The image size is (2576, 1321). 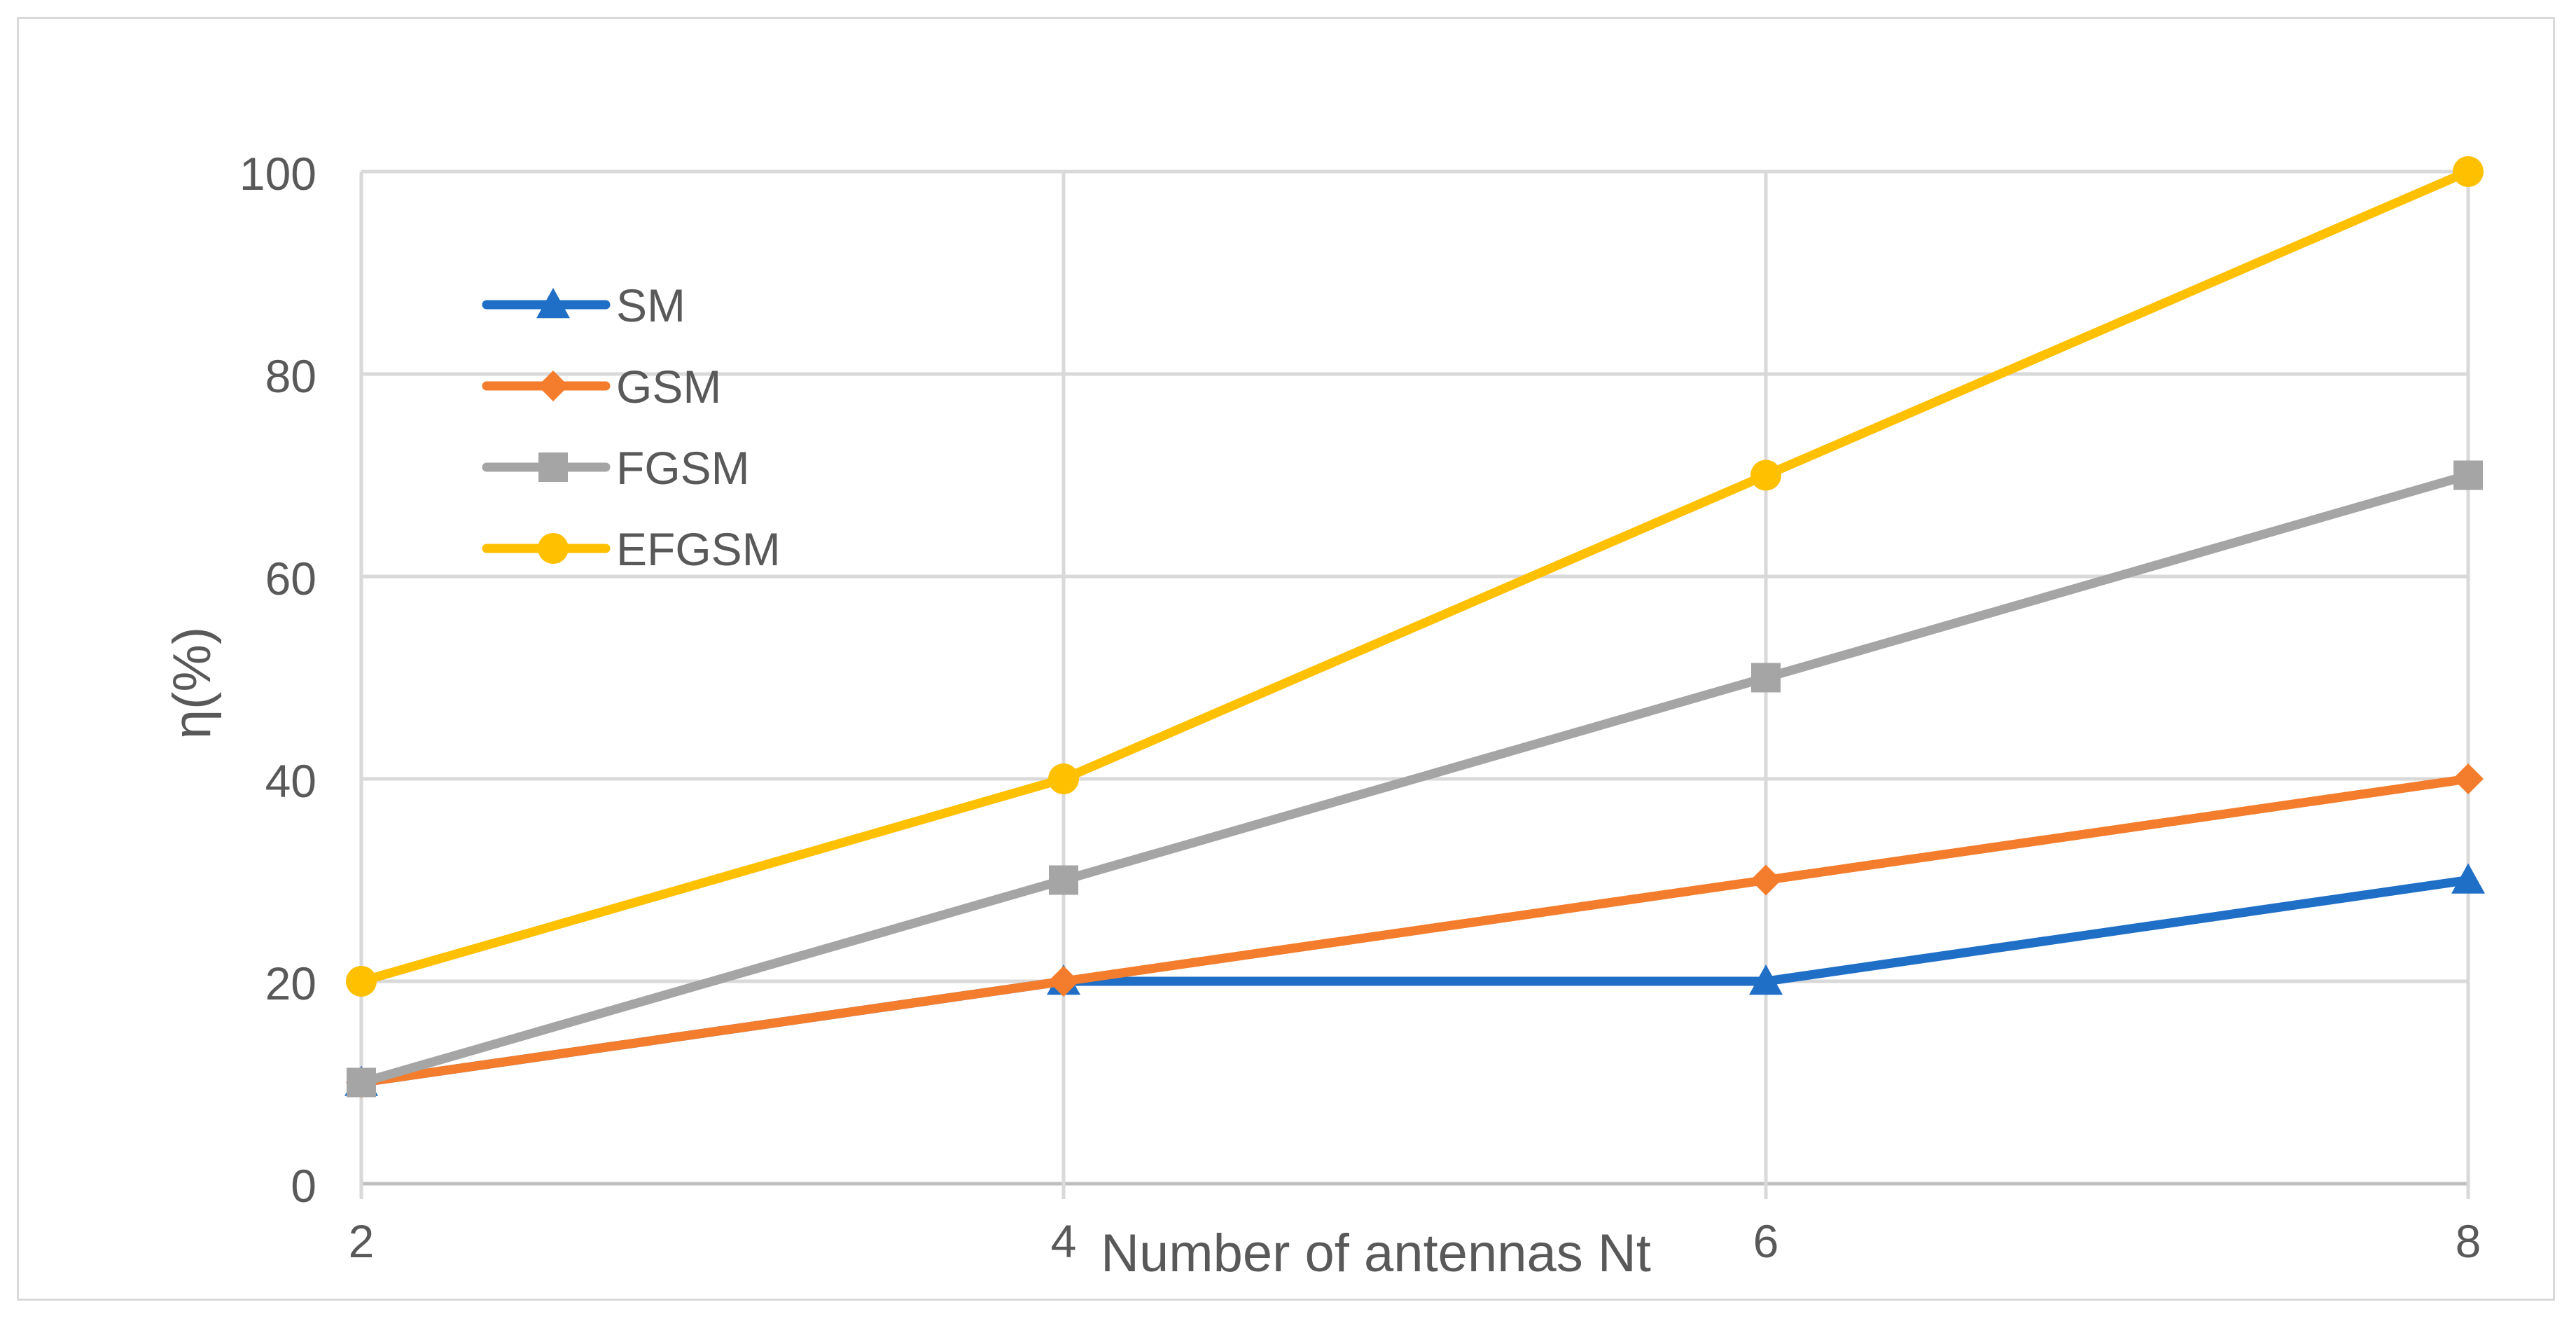 I want to click on y-tick-label: 60, so click(x=290, y=578).